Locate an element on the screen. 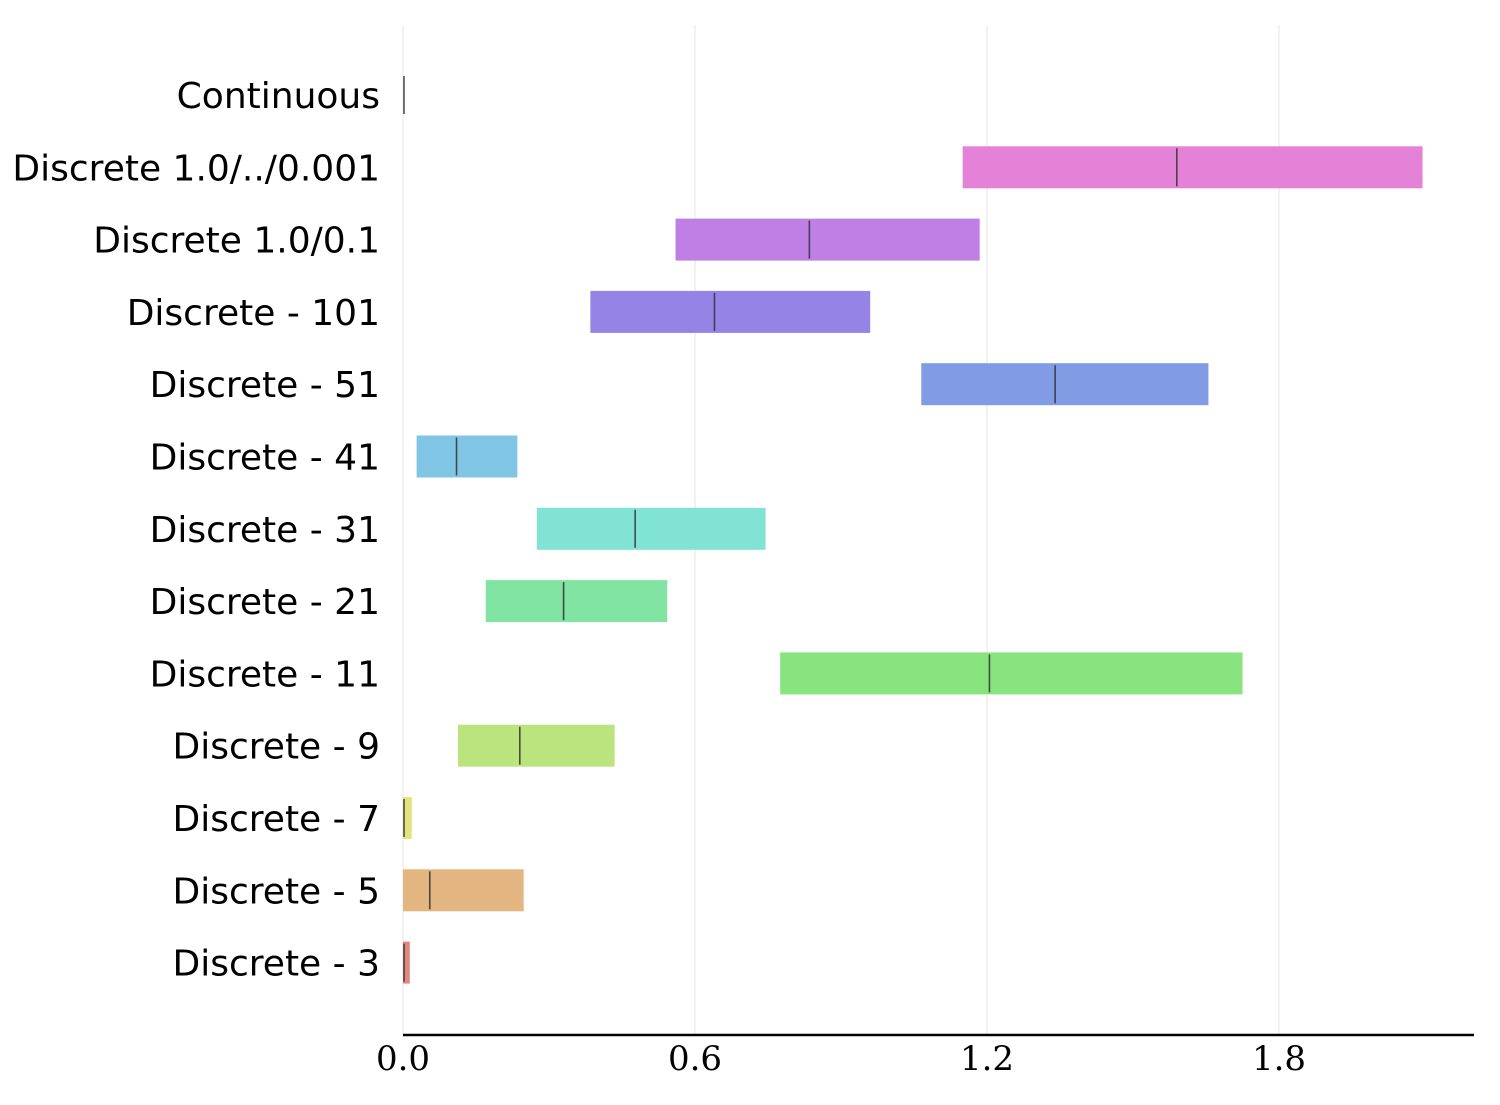 This screenshot has height=1105, width=1500. category-label: Discrete 1.0/0.1 is located at coordinates (236, 241).